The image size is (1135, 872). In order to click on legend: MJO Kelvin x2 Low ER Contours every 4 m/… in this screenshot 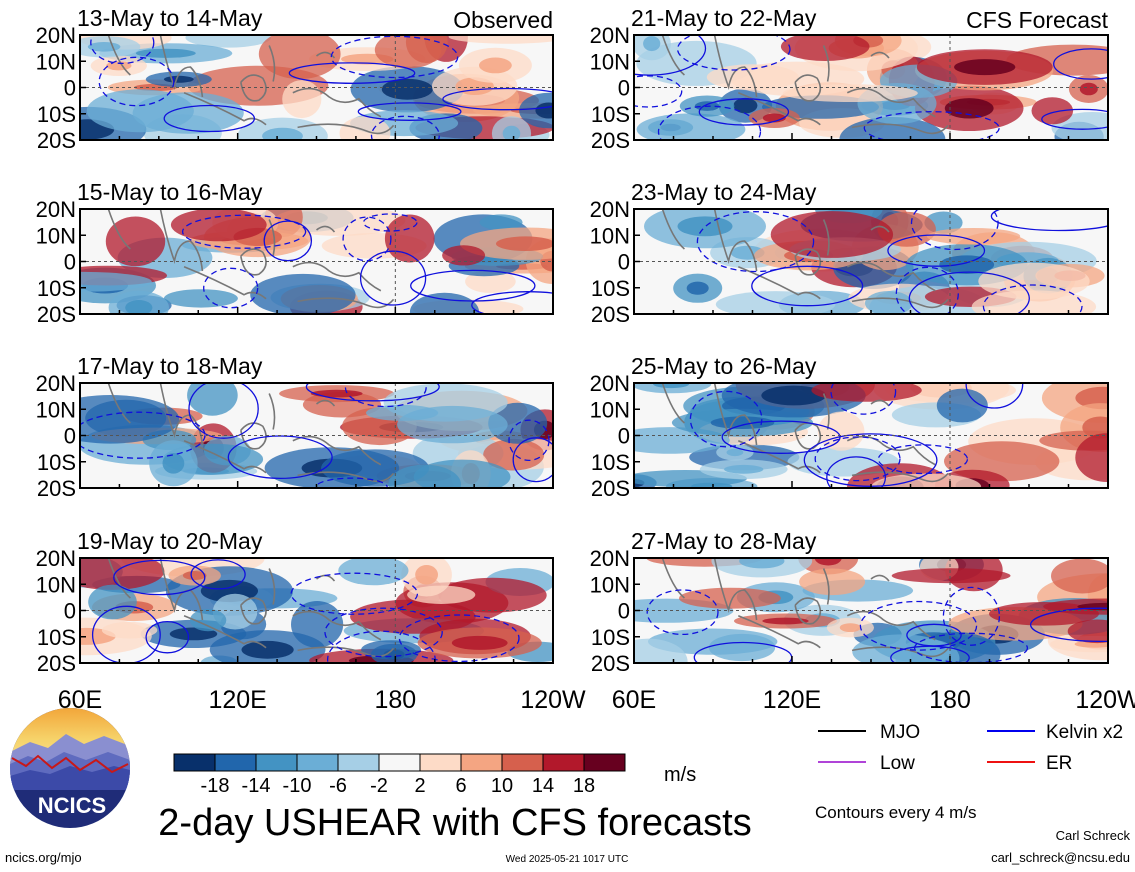, I will do `click(969, 772)`.